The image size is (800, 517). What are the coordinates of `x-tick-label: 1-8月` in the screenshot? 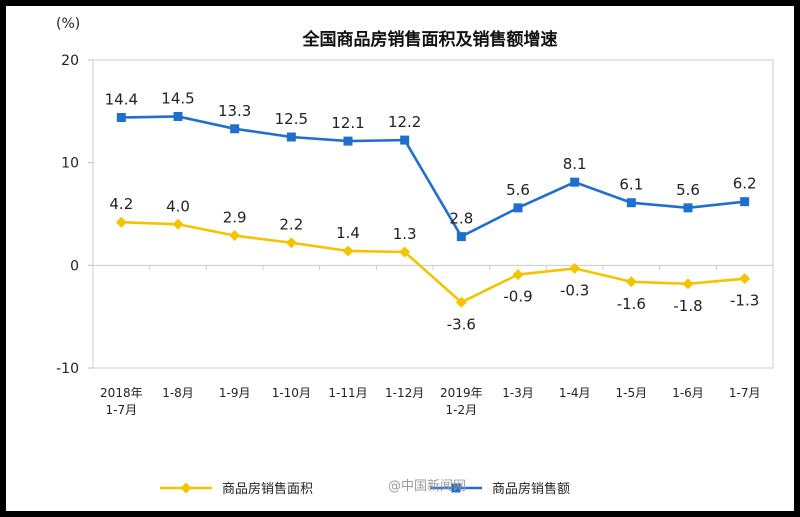 It's located at (178, 393).